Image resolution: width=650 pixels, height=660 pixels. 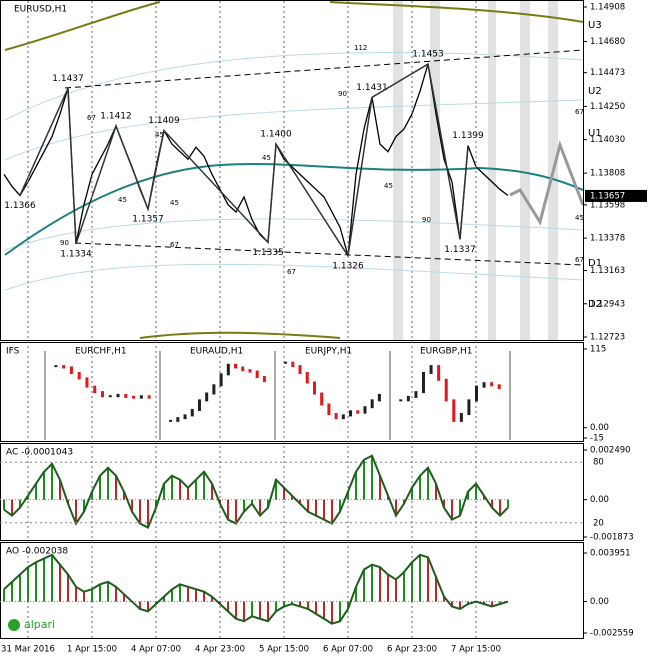 What do you see at coordinates (599, 500) in the screenshot?
I see `y-tick-label: 0.00` at bounding box center [599, 500].